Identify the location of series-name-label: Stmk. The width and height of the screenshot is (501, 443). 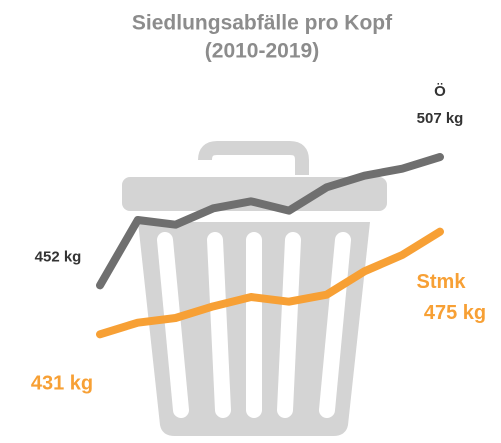
(442, 282).